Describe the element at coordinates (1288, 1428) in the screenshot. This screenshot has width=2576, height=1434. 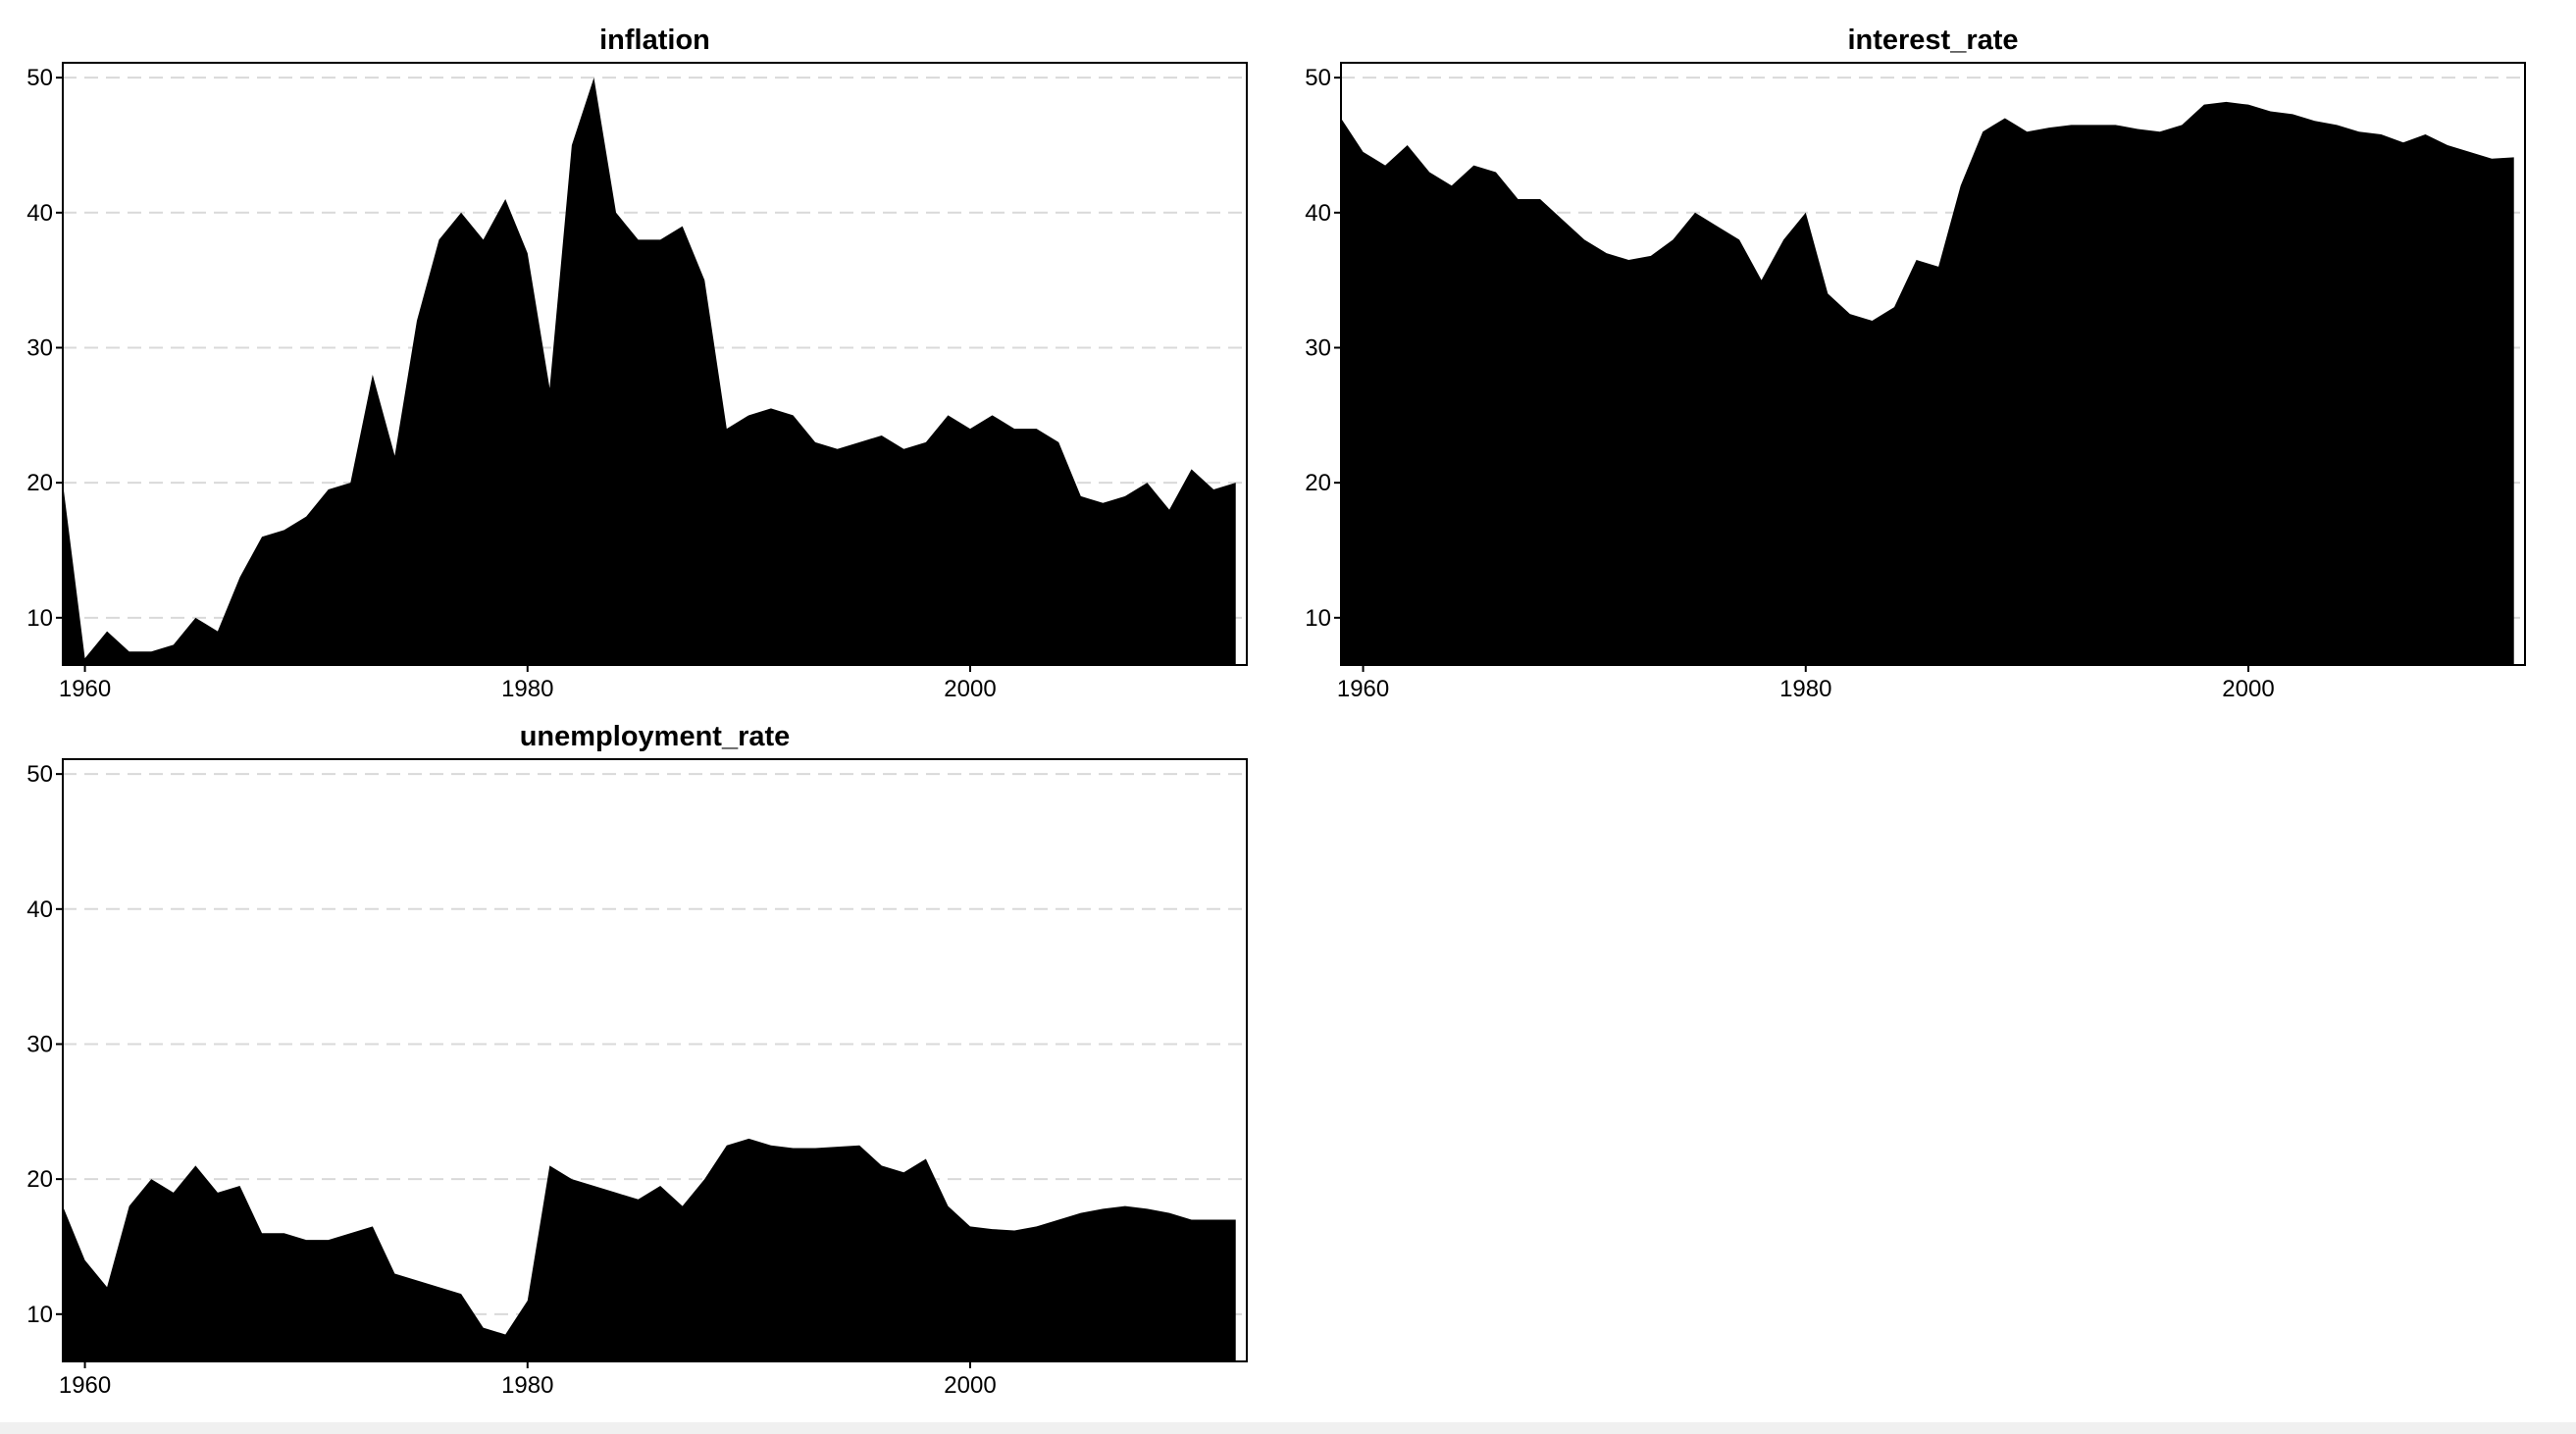
I see `scrollbar-track` at that location.